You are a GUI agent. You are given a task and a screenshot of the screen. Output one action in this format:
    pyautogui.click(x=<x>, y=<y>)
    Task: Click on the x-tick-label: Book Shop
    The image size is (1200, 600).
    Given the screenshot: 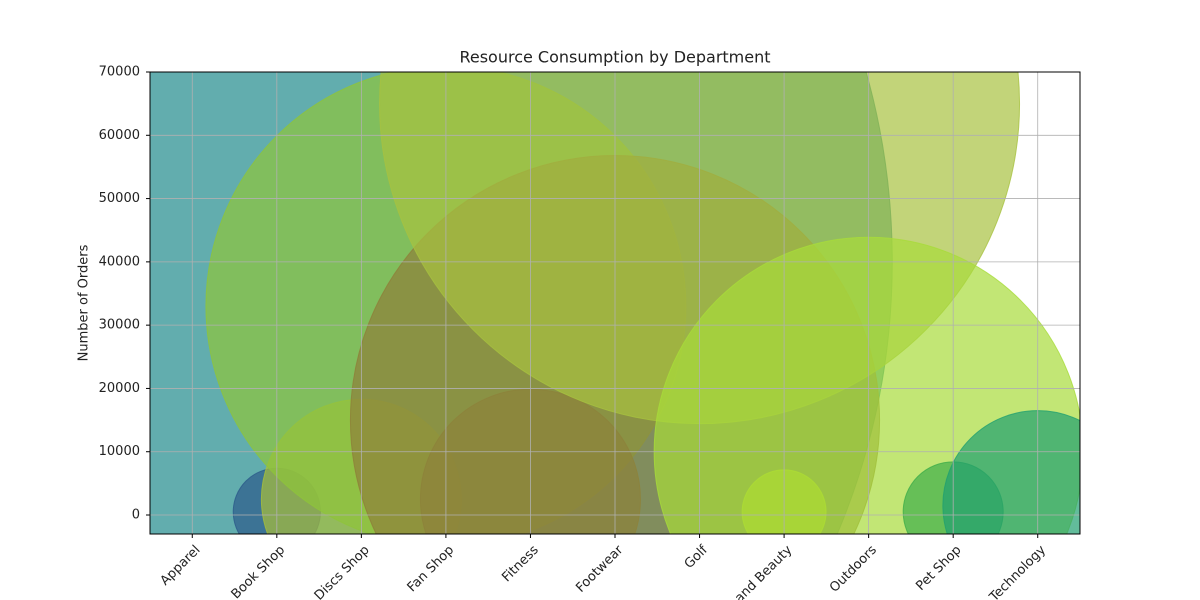 What is the action you would take?
    pyautogui.click(x=259, y=571)
    